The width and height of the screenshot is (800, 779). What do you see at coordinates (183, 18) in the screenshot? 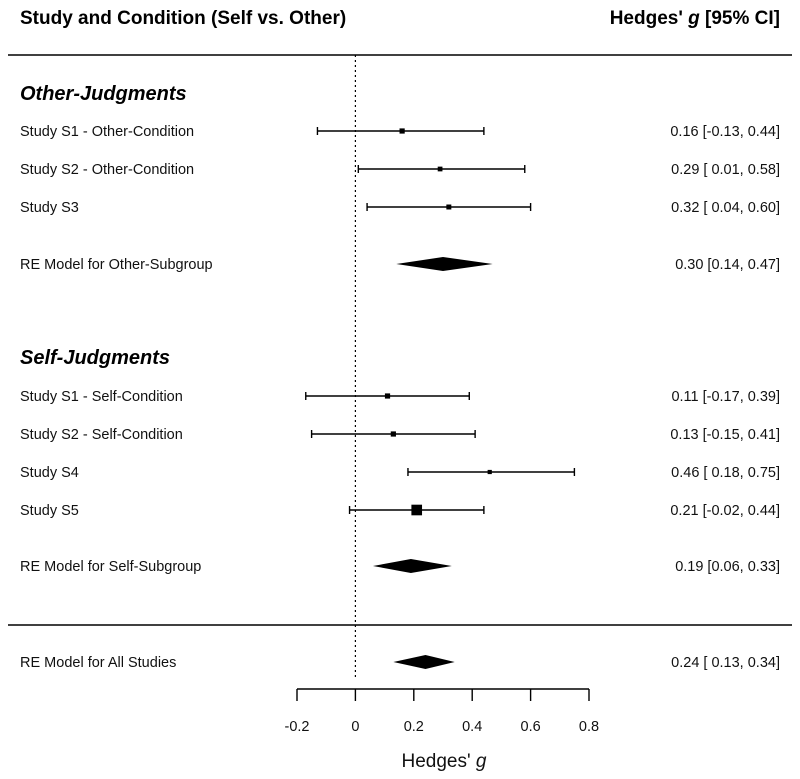
I see `chart-title: Study and Condition (Self vs. Other)` at bounding box center [183, 18].